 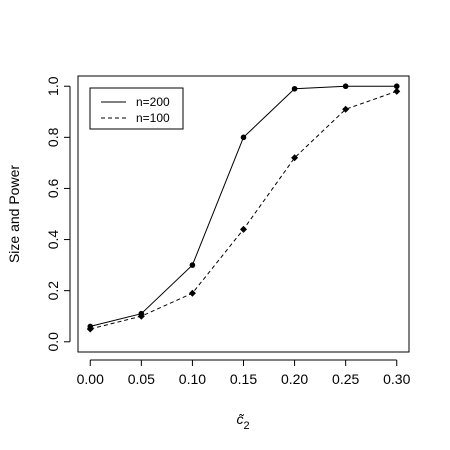 What do you see at coordinates (53, 240) in the screenshot?
I see `y-tick-label: 0.4` at bounding box center [53, 240].